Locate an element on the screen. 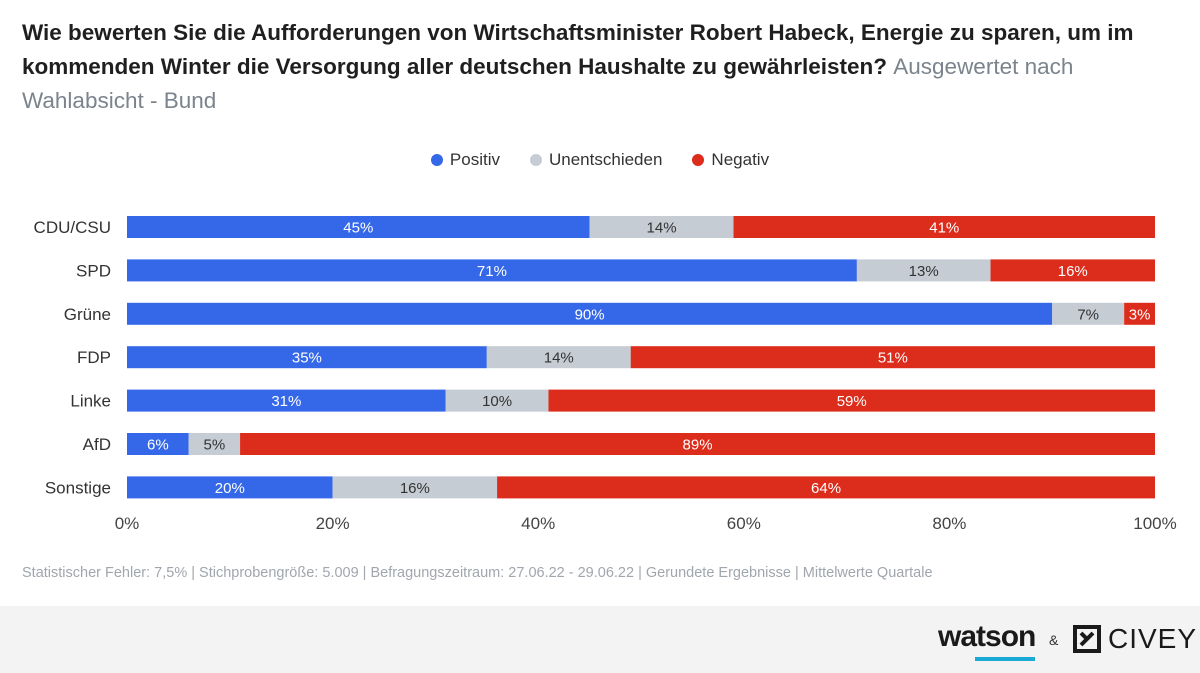  x-tick-label-4: 80% is located at coordinates (949, 523).